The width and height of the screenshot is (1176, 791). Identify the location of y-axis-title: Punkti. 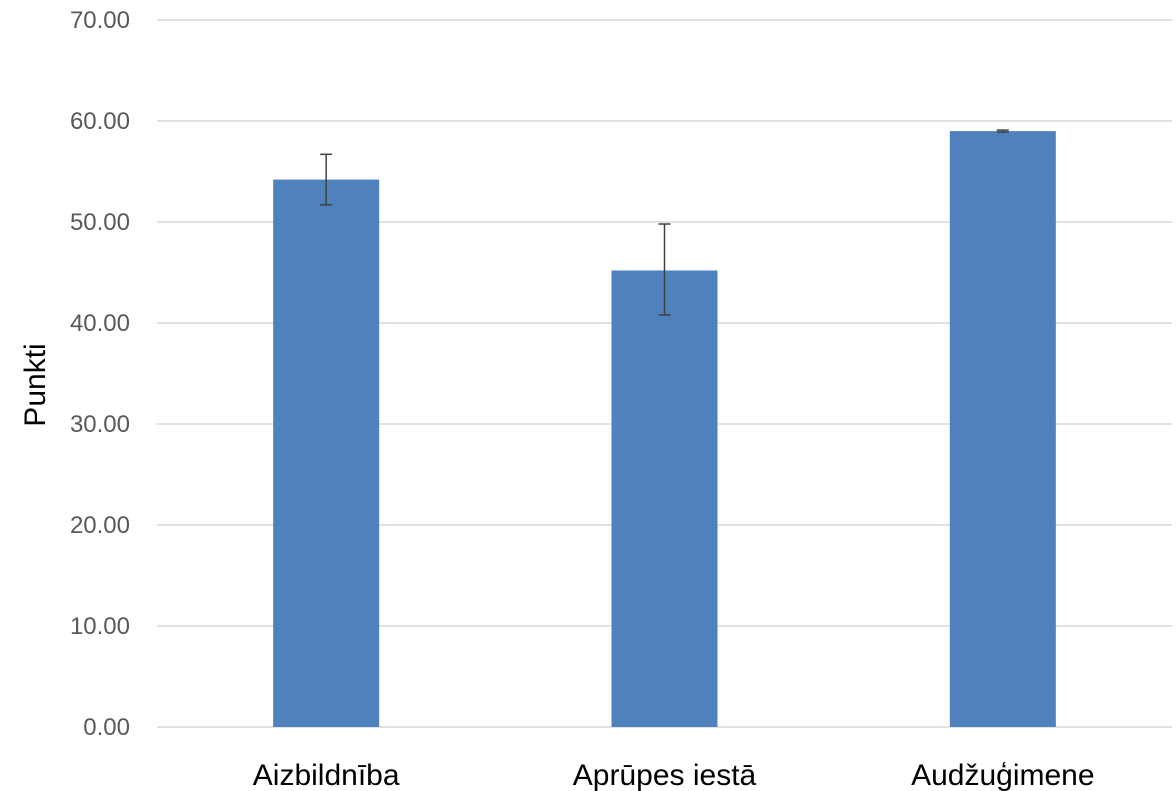
(35, 384).